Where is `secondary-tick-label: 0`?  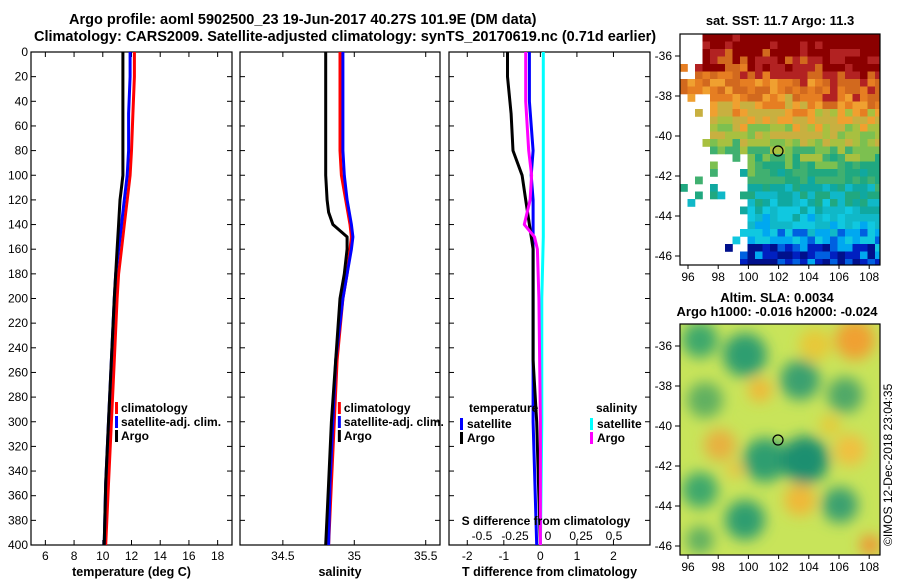
secondary-tick-label: 0 is located at coordinates (548, 536).